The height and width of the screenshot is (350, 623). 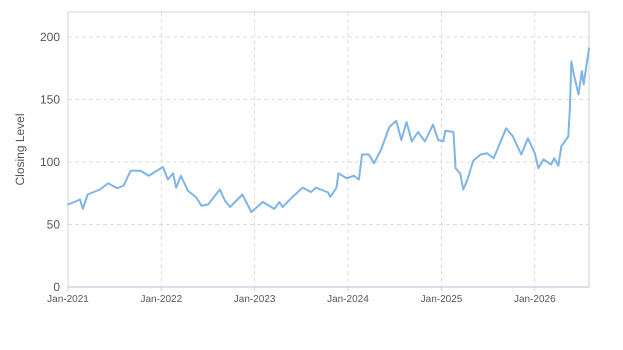 What do you see at coordinates (441, 299) in the screenshot?
I see `x-tick-label: Jan-2025` at bounding box center [441, 299].